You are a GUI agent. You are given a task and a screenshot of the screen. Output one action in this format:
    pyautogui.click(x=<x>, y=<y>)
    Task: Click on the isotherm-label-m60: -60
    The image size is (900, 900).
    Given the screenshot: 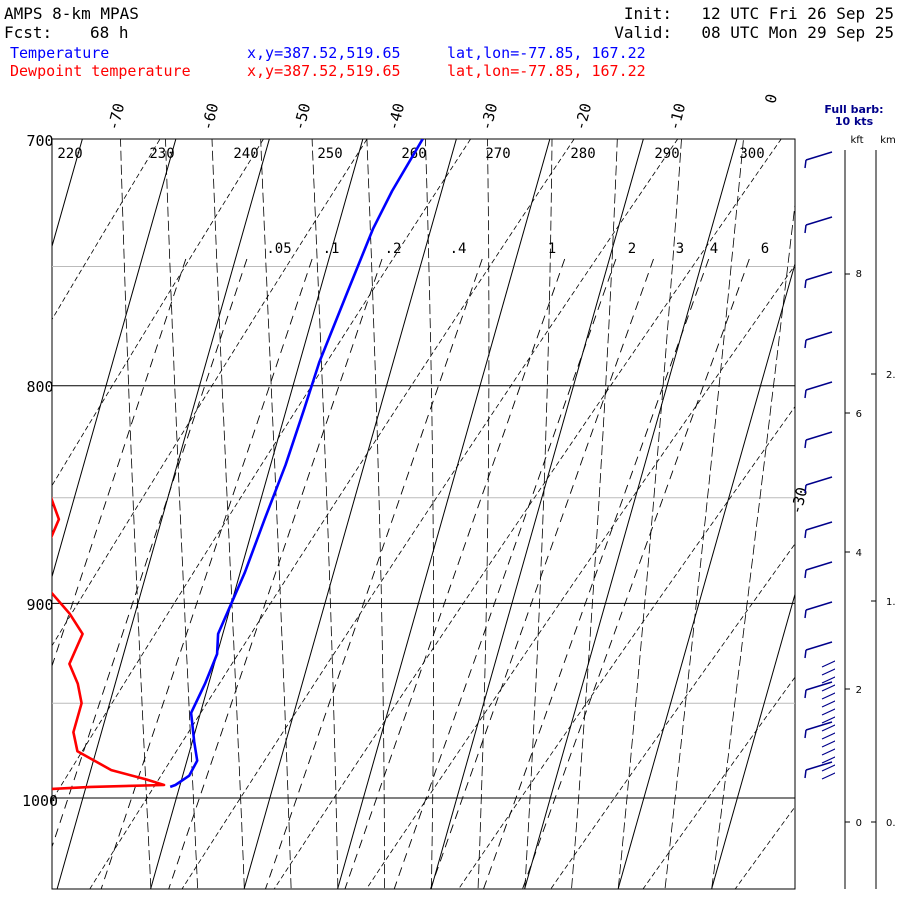 What is the action you would take?
    pyautogui.click(x=210, y=116)
    